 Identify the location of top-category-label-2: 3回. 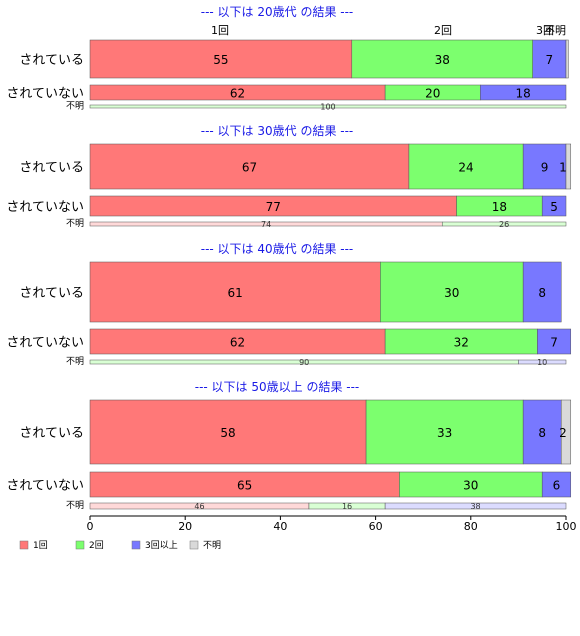
(545, 30).